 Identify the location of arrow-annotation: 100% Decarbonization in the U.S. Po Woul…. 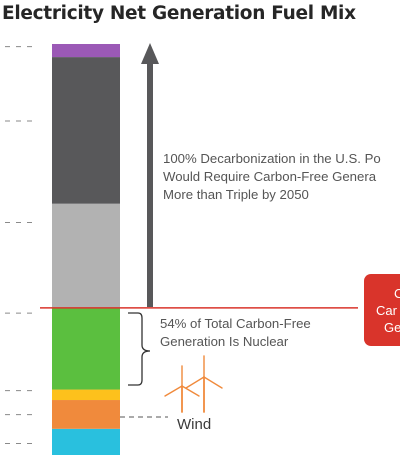
(272, 176).